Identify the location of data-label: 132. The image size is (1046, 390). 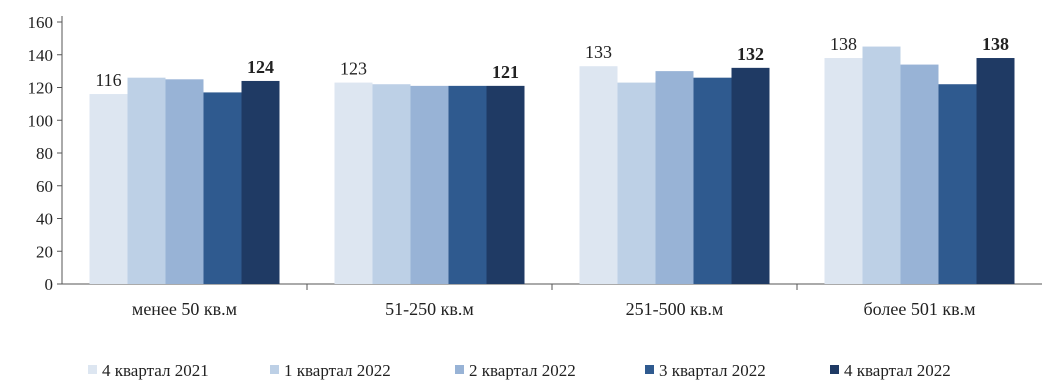
(750, 54).